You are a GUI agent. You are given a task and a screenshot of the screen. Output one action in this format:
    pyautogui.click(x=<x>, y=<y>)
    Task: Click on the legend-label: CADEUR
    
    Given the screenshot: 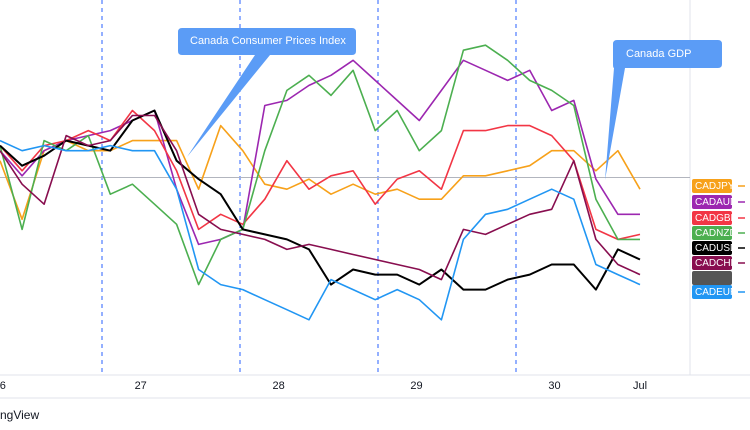 What is the action you would take?
    pyautogui.click(x=716, y=292)
    